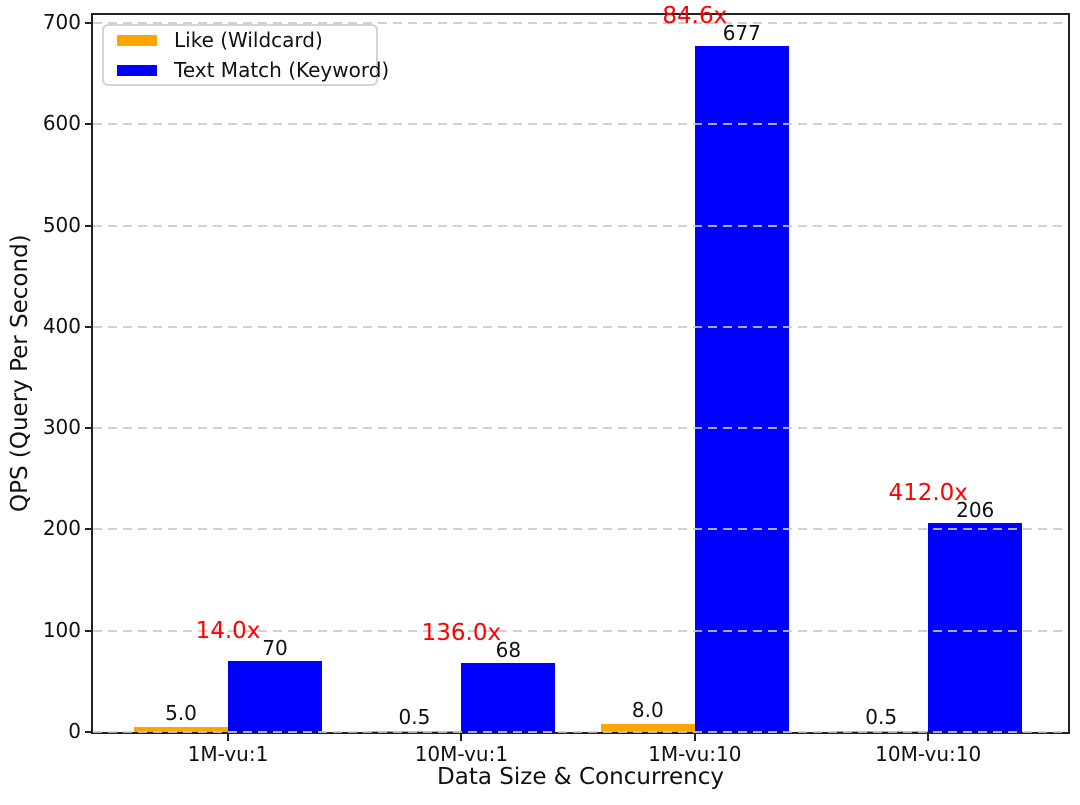  What do you see at coordinates (181, 712) in the screenshot?
I see `value-label-like-wildcard-0: 5.0` at bounding box center [181, 712].